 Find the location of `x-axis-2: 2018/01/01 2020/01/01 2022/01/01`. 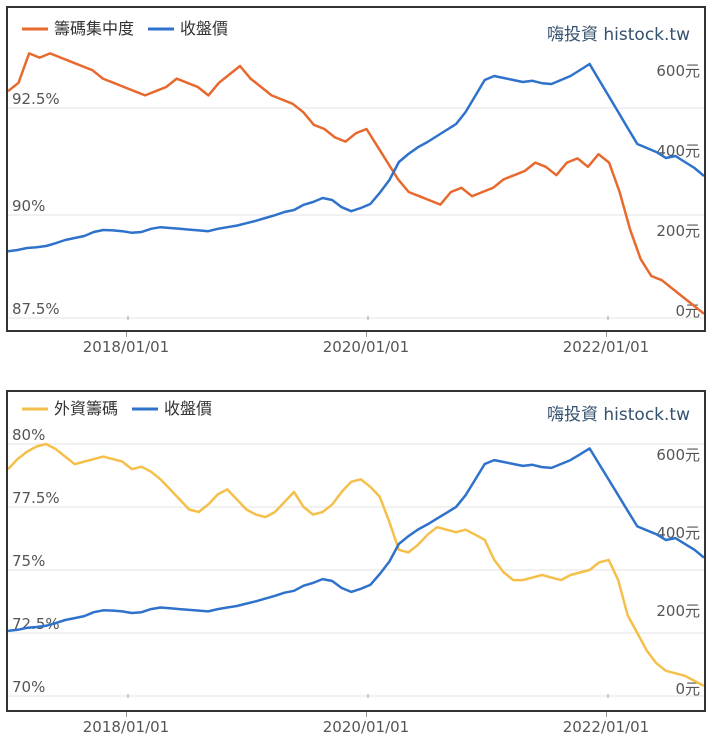

x-axis-2: 2018/01/01 2020/01/01 2022/01/01 is located at coordinates (356, 727).